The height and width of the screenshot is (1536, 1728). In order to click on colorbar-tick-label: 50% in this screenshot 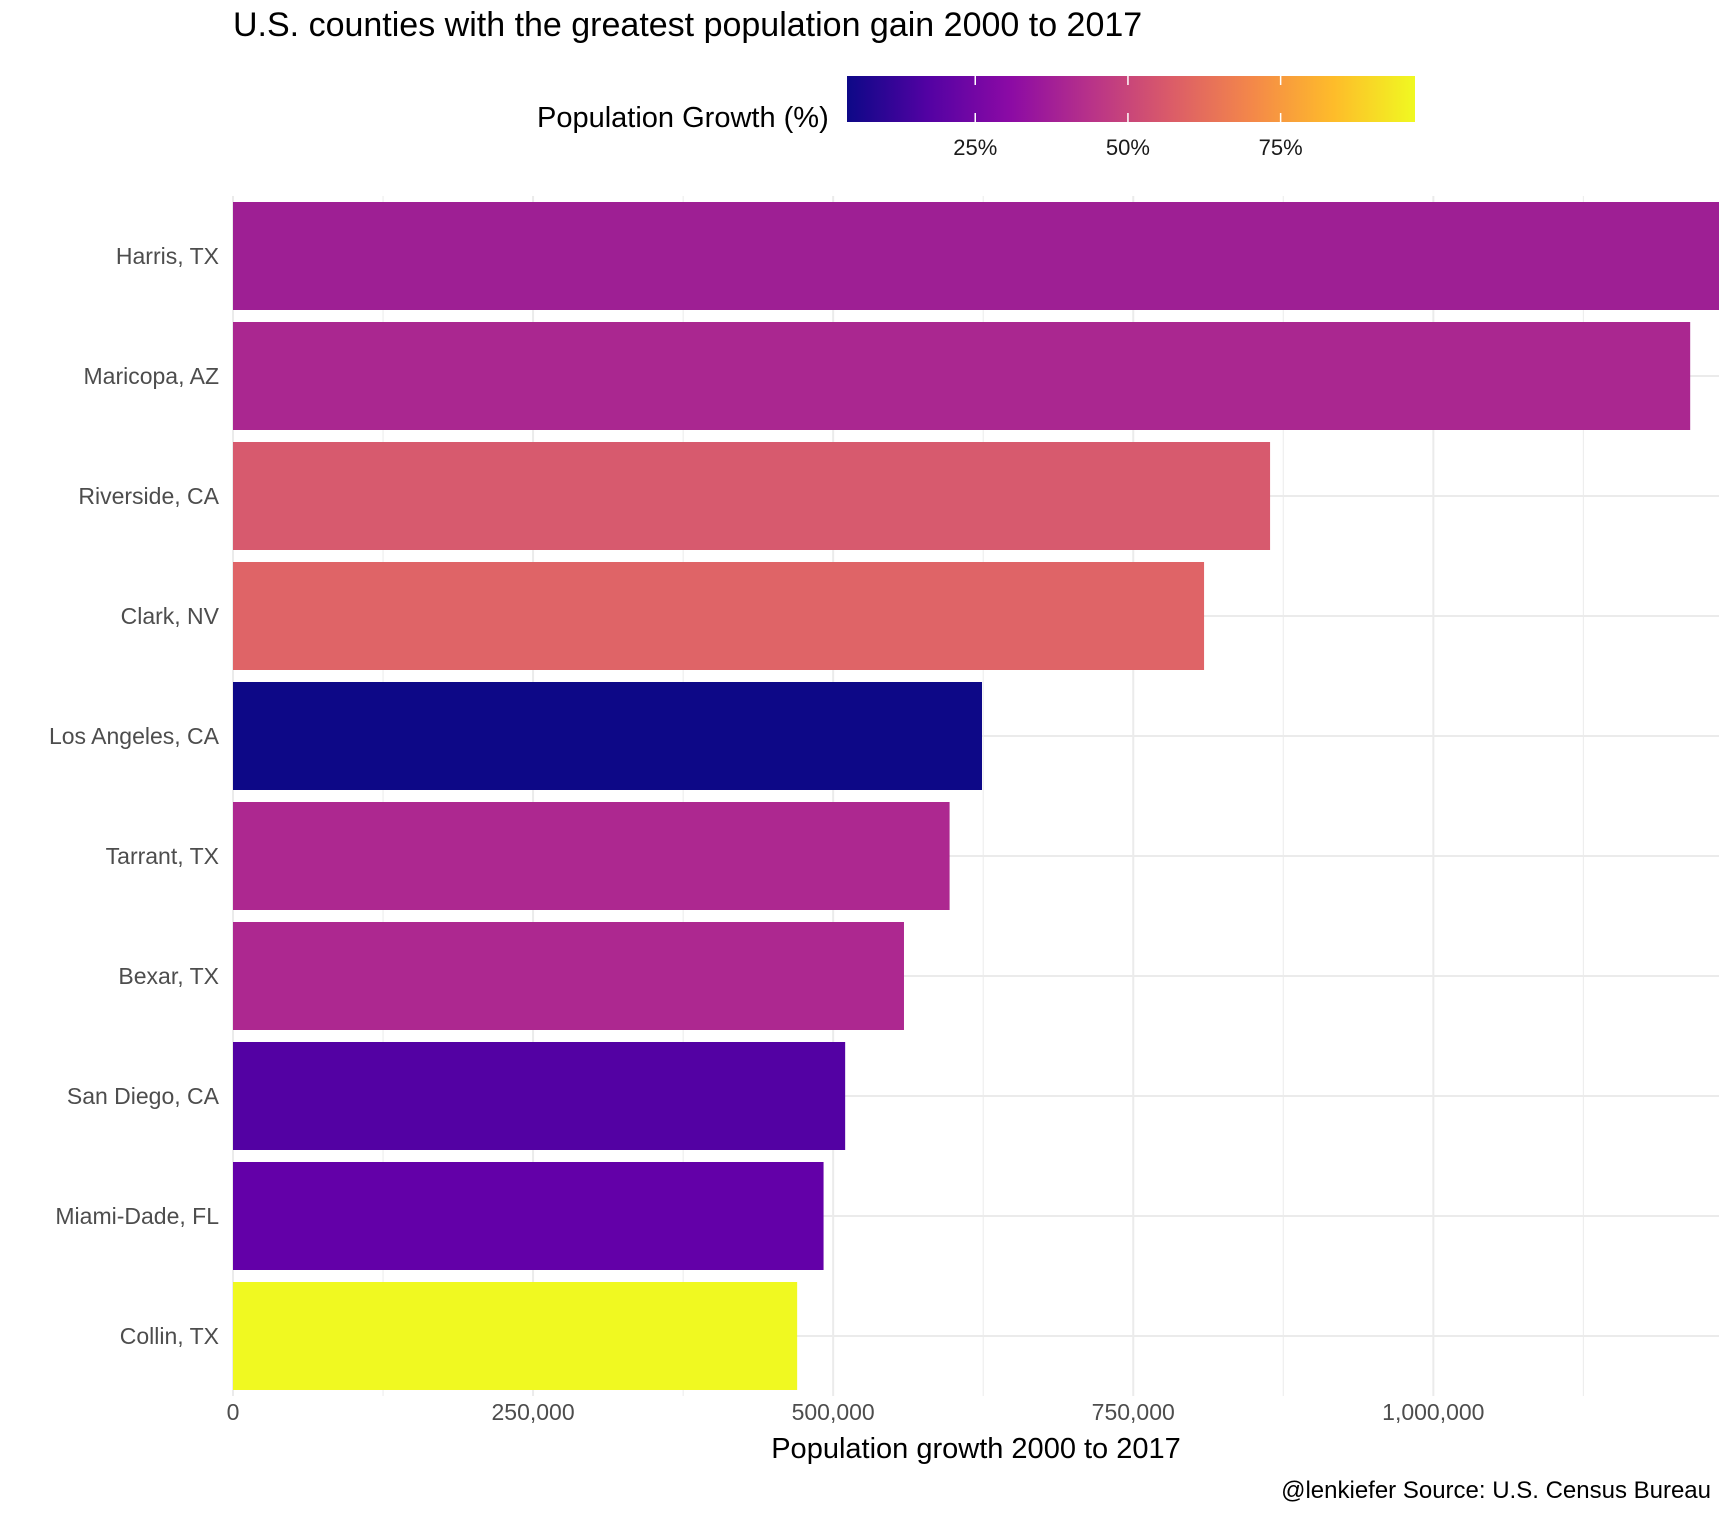, I will do `click(1128, 147)`.